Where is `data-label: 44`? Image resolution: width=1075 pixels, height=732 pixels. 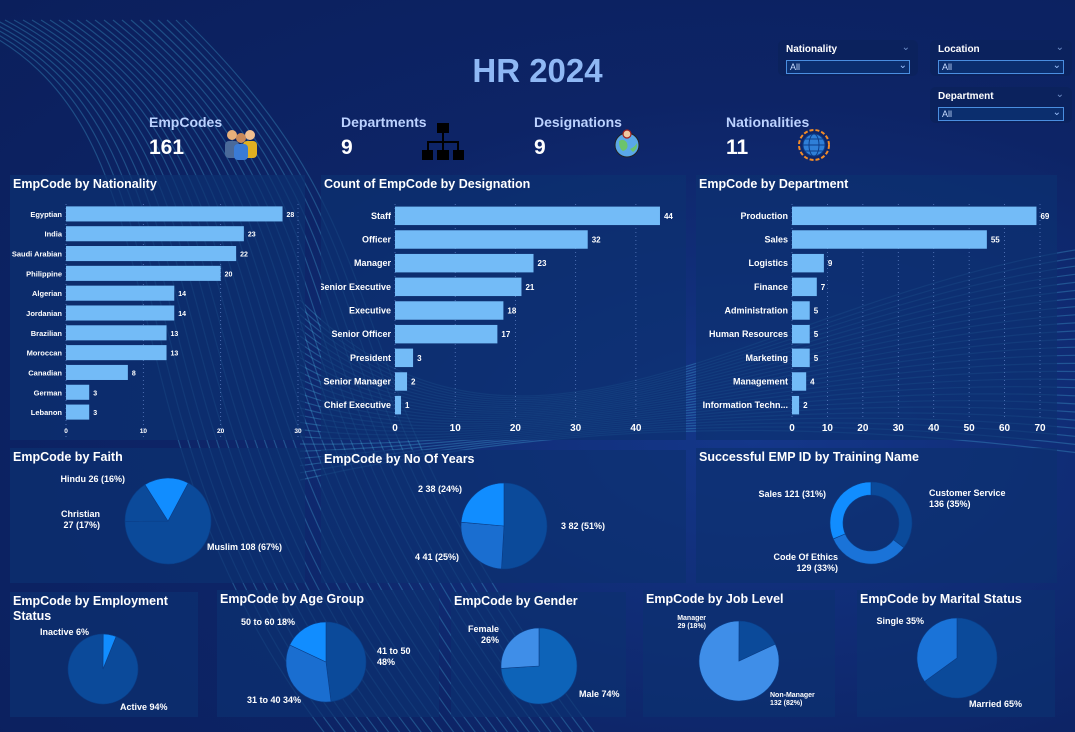 data-label: 44 is located at coordinates (668, 216).